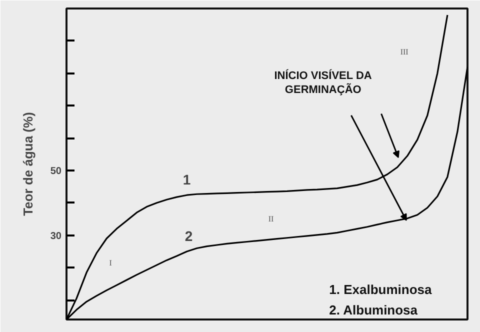 The image size is (480, 332). Describe the element at coordinates (186, 179) in the screenshot. I see `series-label: 1` at that location.